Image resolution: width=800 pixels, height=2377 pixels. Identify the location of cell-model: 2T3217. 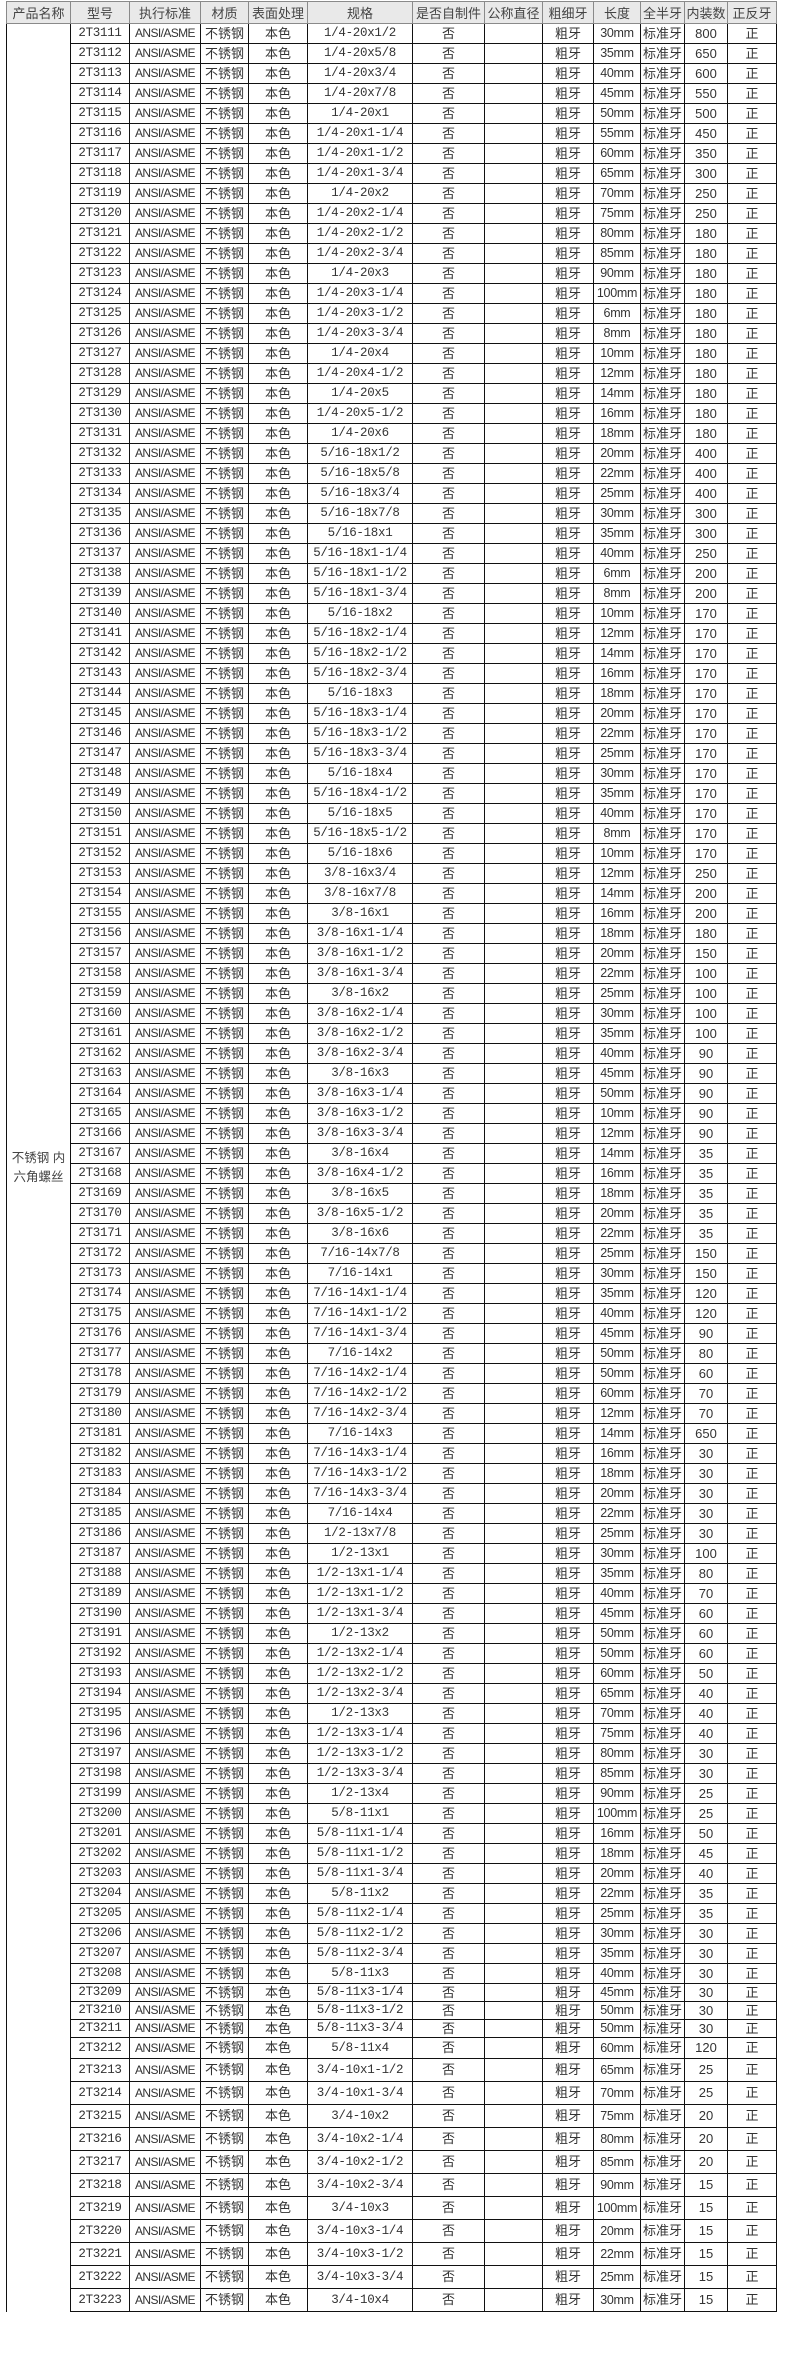
(100, 2162).